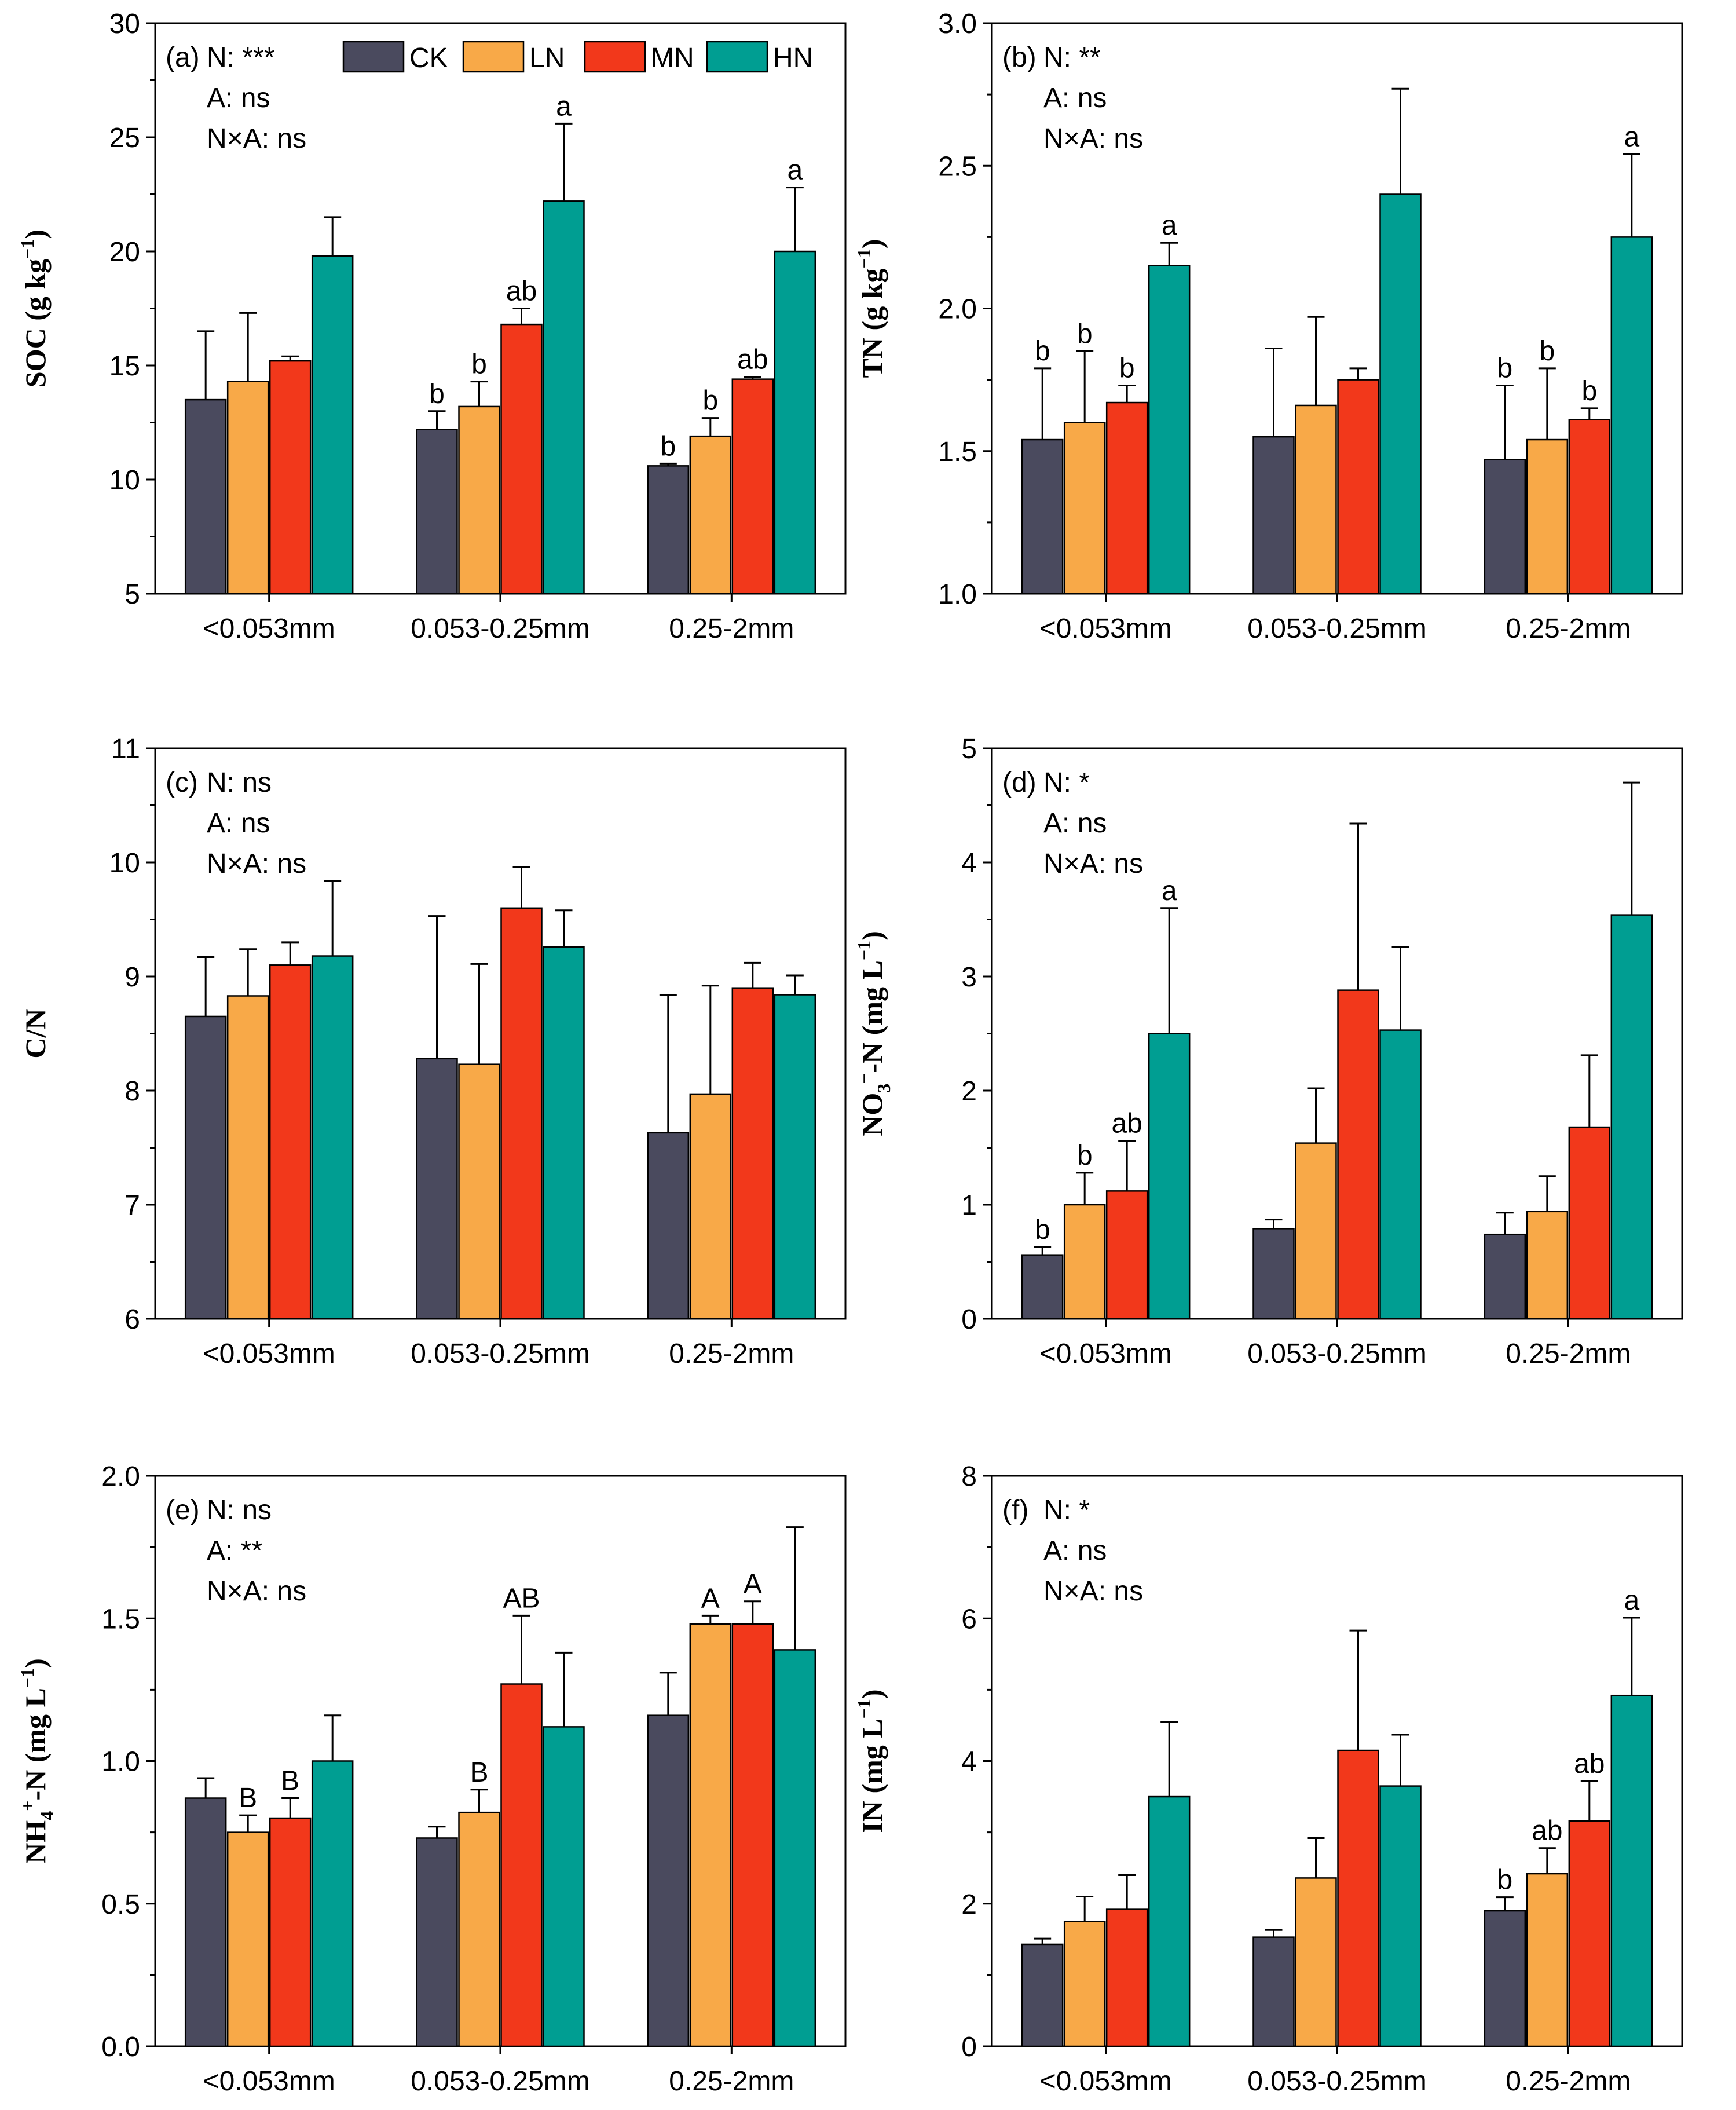 This screenshot has width=1736, height=2110. Describe the element at coordinates (872, 1775) in the screenshot. I see `y-axis-label-part: IN (mg L` at that location.